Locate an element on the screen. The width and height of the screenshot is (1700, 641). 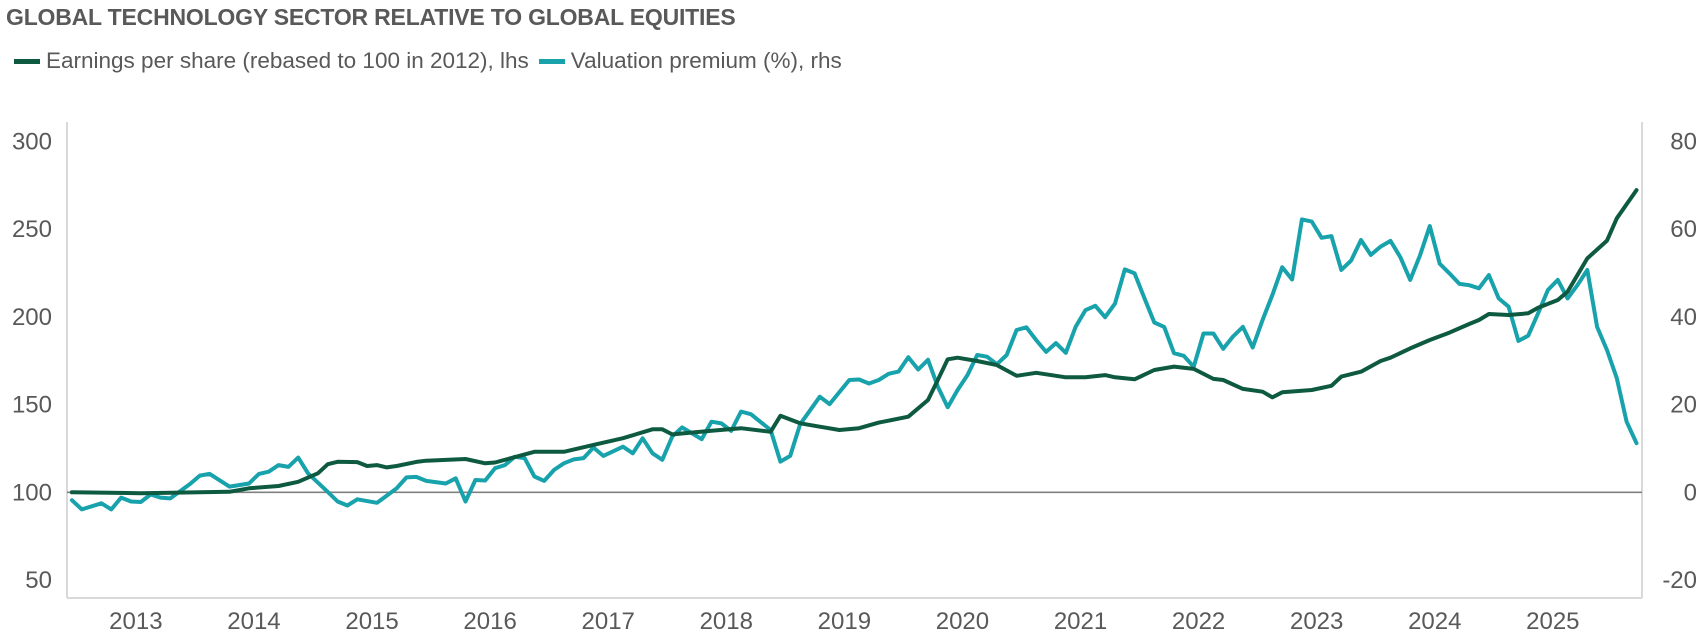
x-tick-label: 2018 is located at coordinates (726, 621).